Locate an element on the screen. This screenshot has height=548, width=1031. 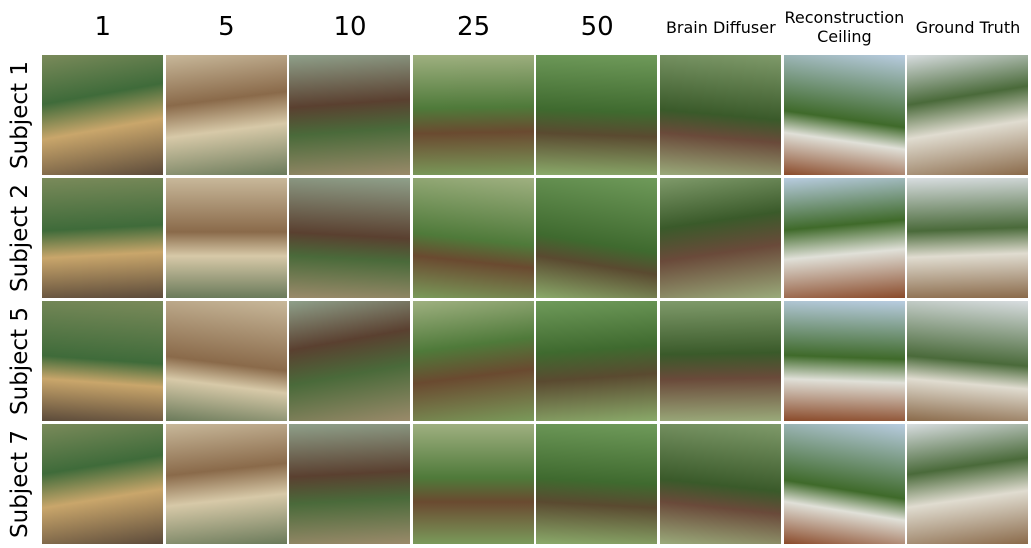
row-label: Subject 1 is located at coordinates (20, 115).